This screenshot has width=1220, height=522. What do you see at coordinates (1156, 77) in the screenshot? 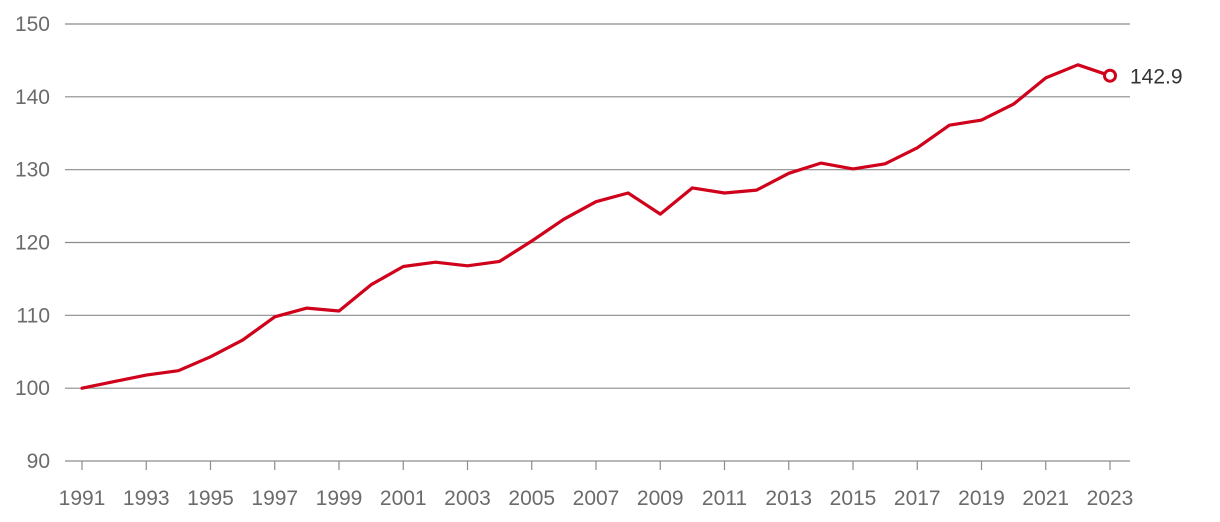
I see `end-value-label: 142.9` at bounding box center [1156, 77].